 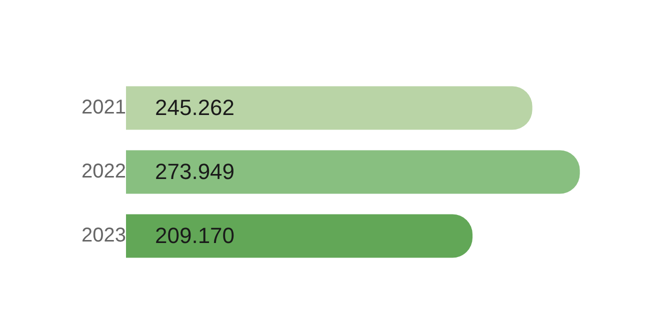 I want to click on y-tick-label: 2021, so click(x=104, y=107).